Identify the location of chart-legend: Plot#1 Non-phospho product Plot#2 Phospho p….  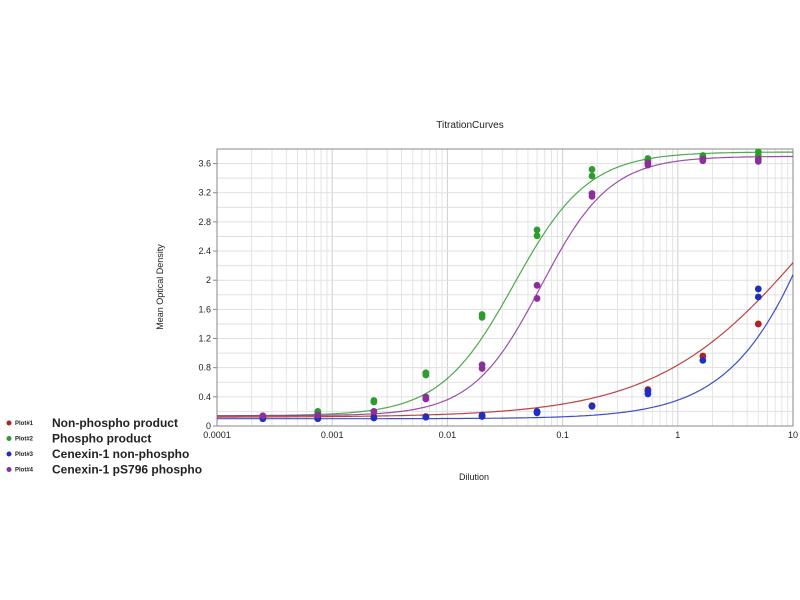
(104, 446).